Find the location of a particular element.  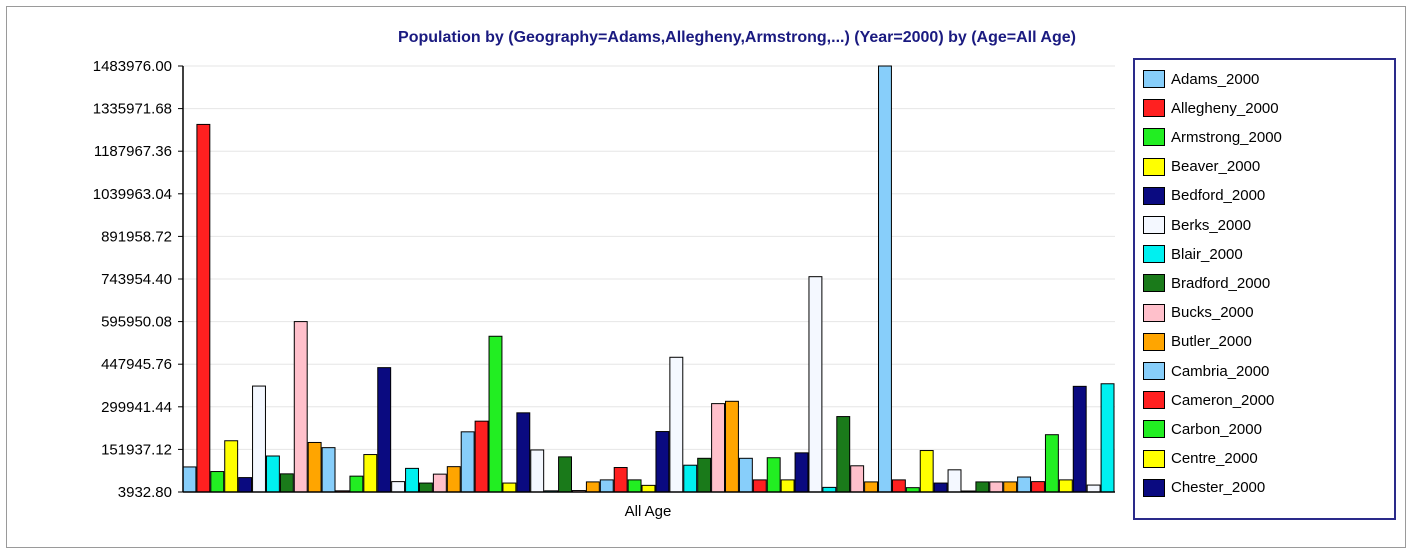

legend-item: Armstrong_2000 is located at coordinates (1212, 137).